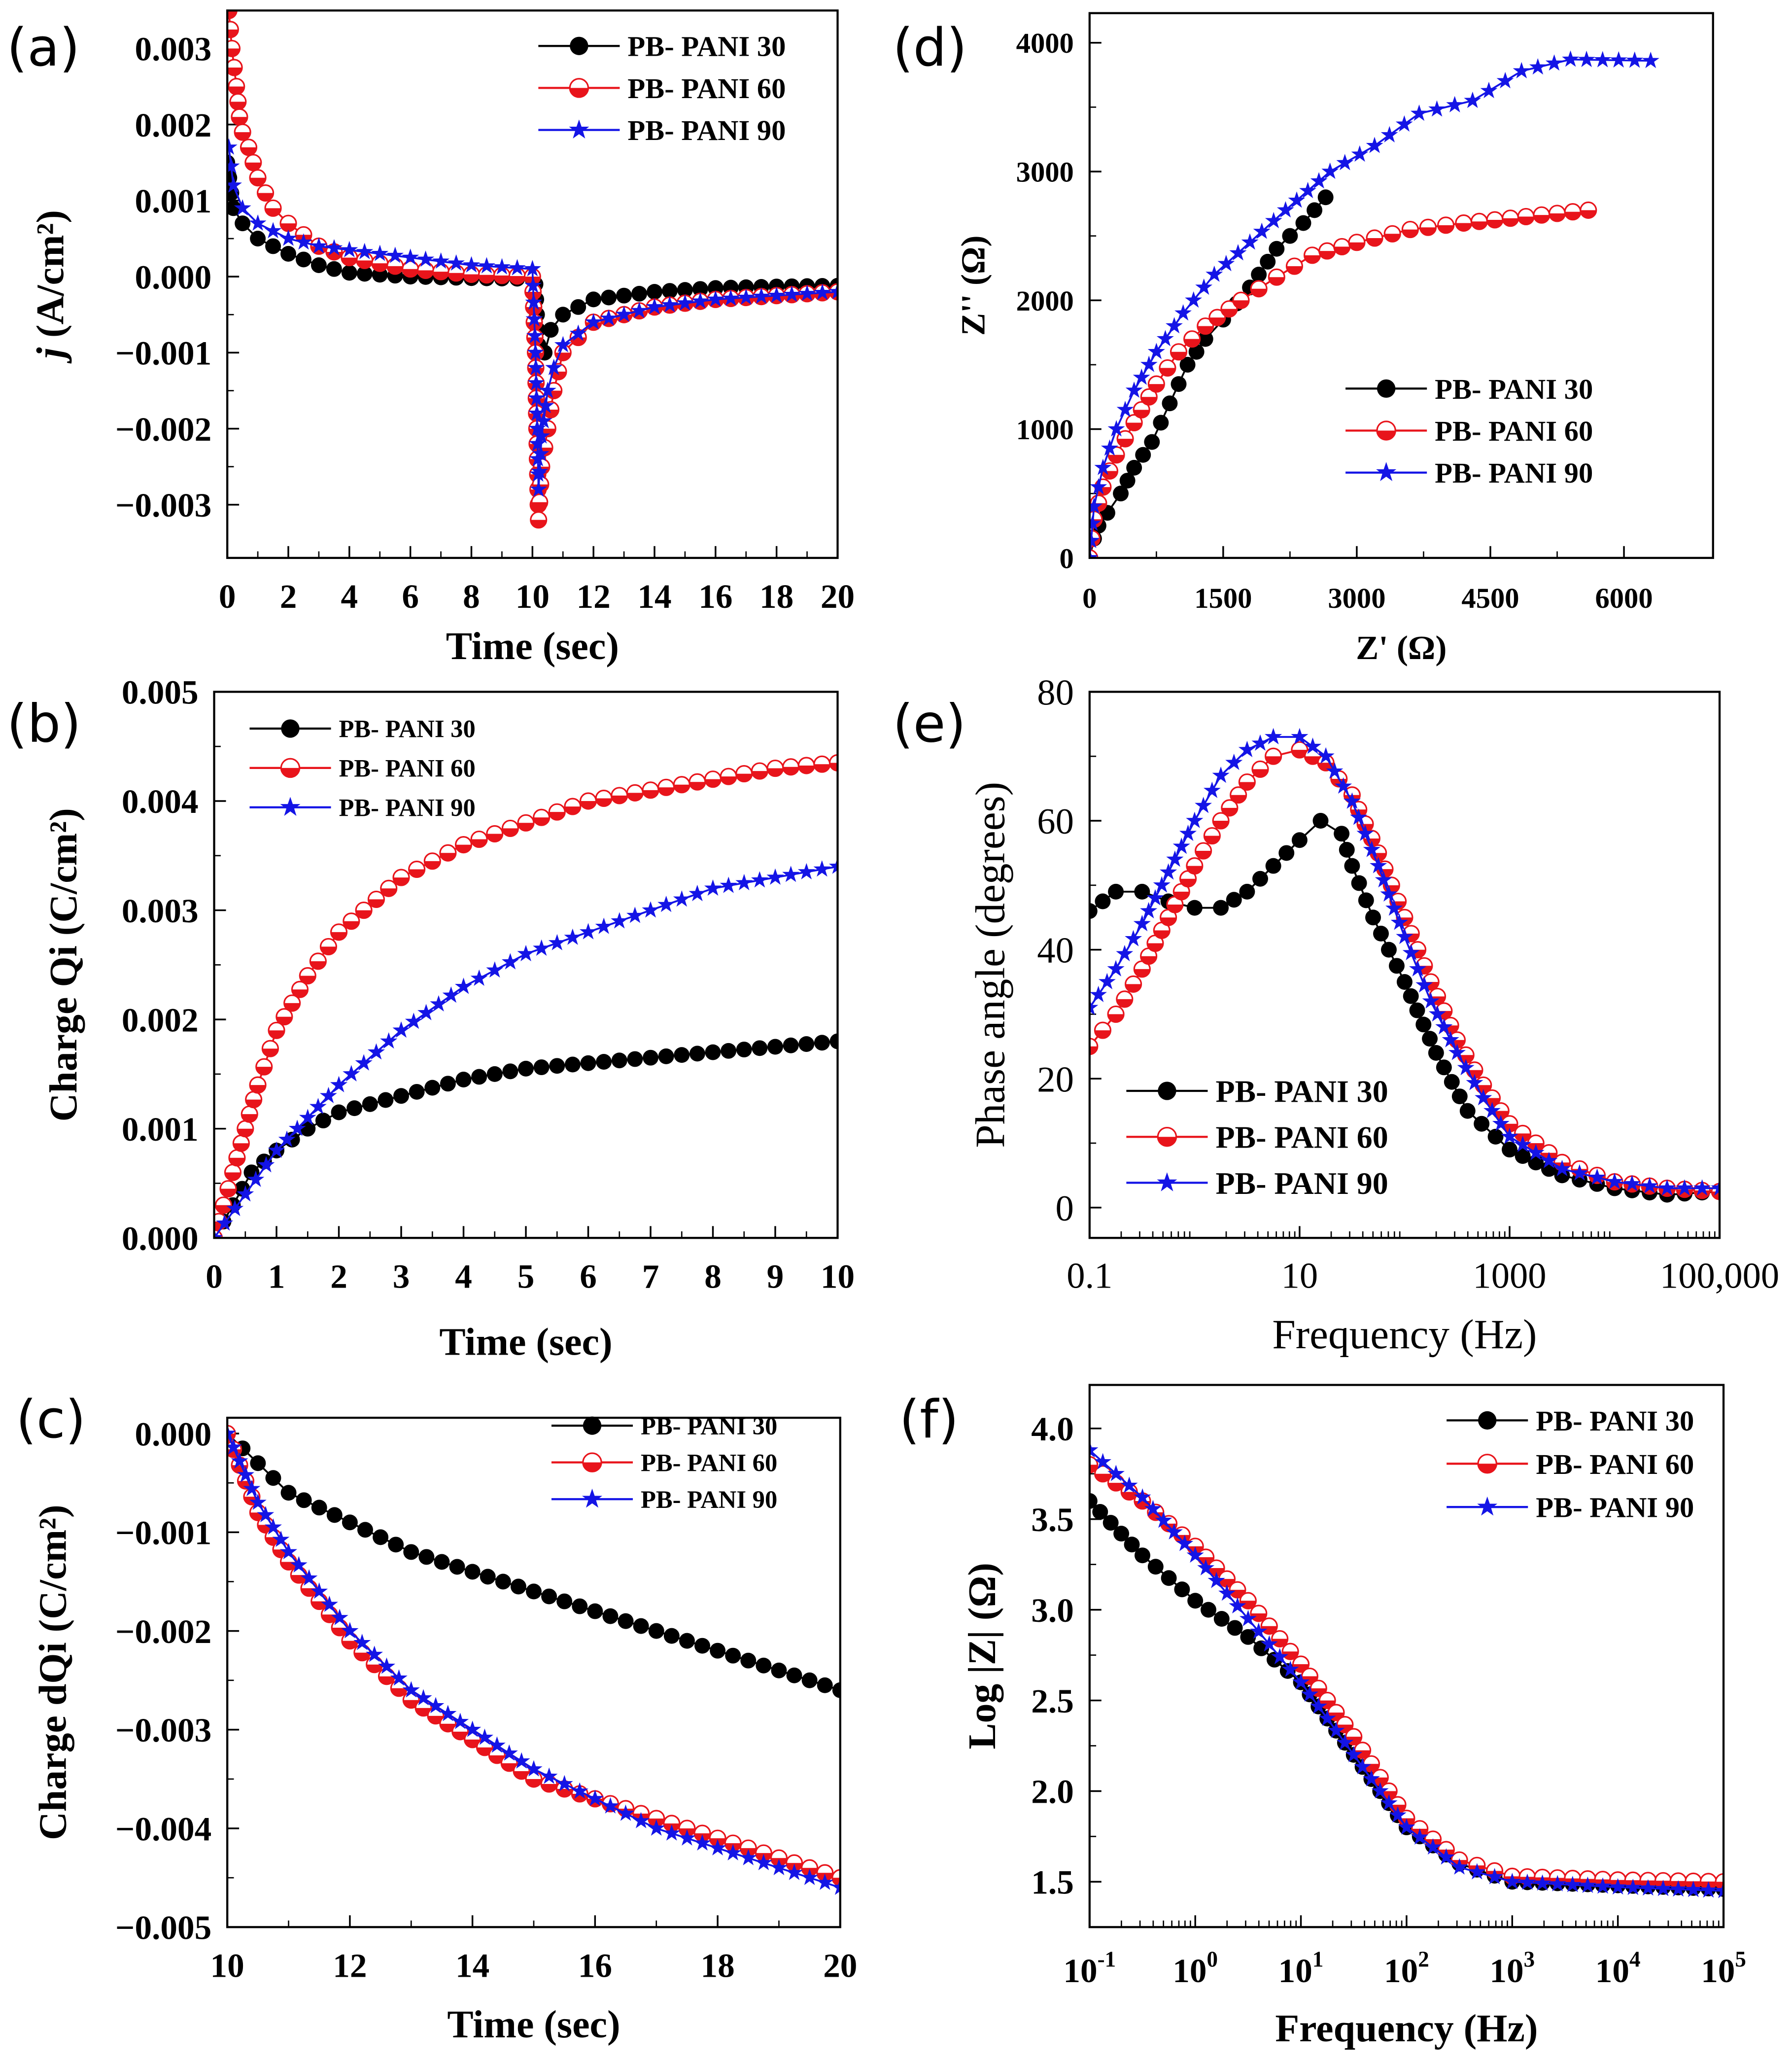 This screenshot has height=2061, width=1792. What do you see at coordinates (1080, 1971) in the screenshot?
I see `x-tick-base: 10` at bounding box center [1080, 1971].